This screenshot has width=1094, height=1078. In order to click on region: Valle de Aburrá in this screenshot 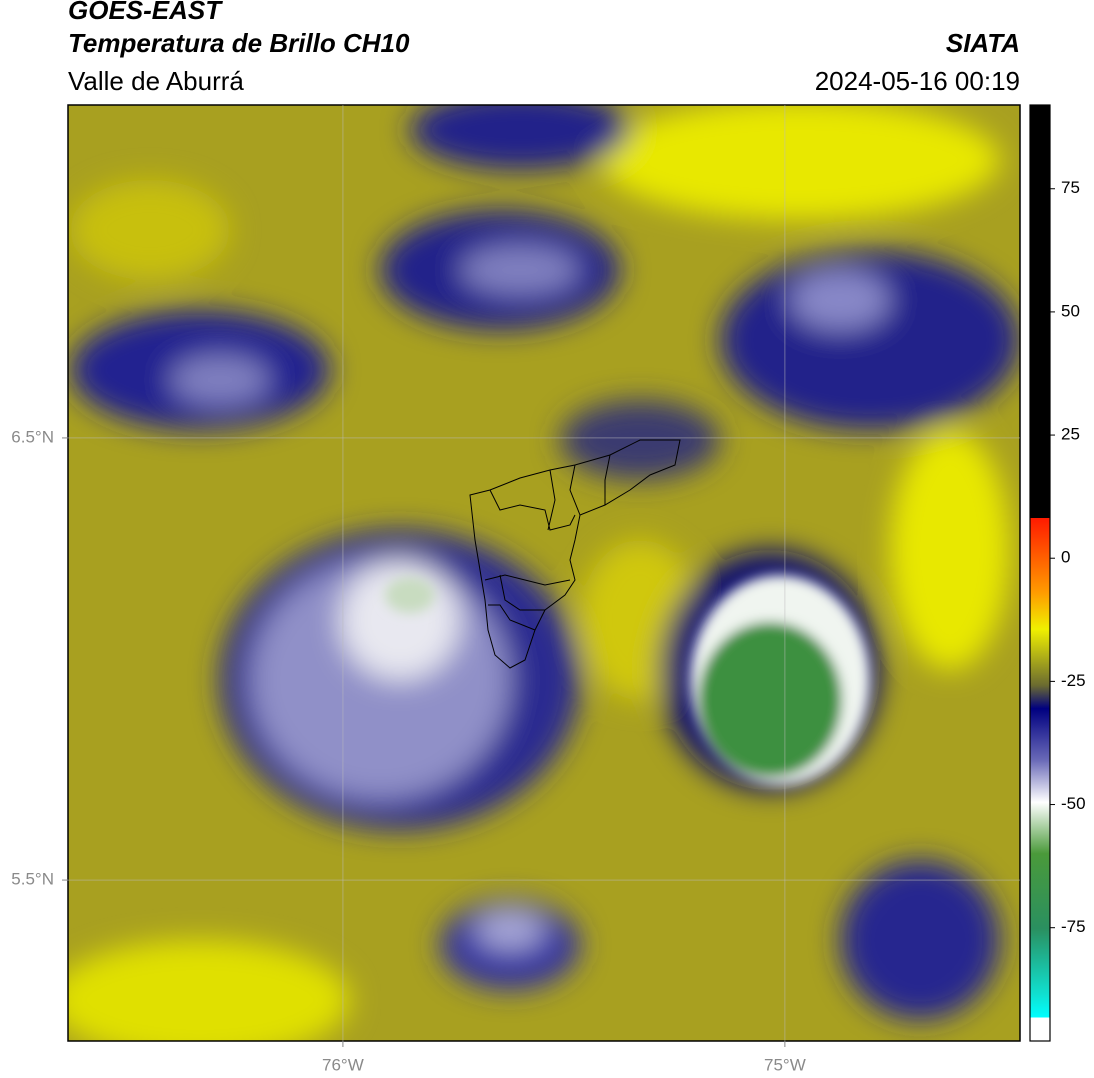, I will do `click(156, 81)`.